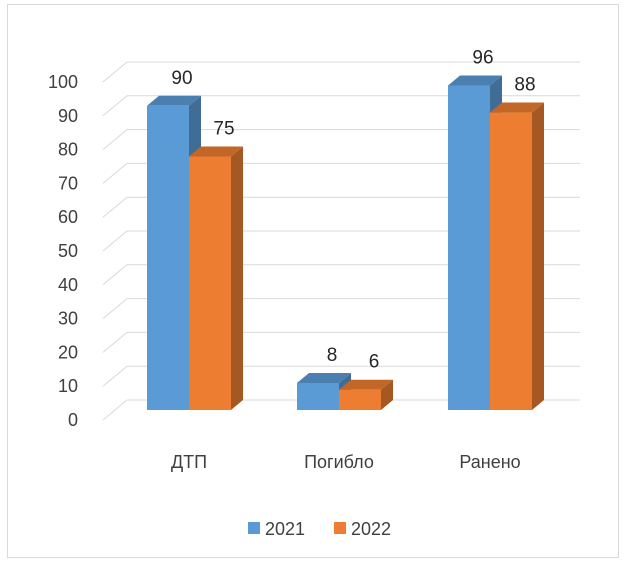  What do you see at coordinates (489, 462) in the screenshot?
I see `category-label: Ранено` at bounding box center [489, 462].